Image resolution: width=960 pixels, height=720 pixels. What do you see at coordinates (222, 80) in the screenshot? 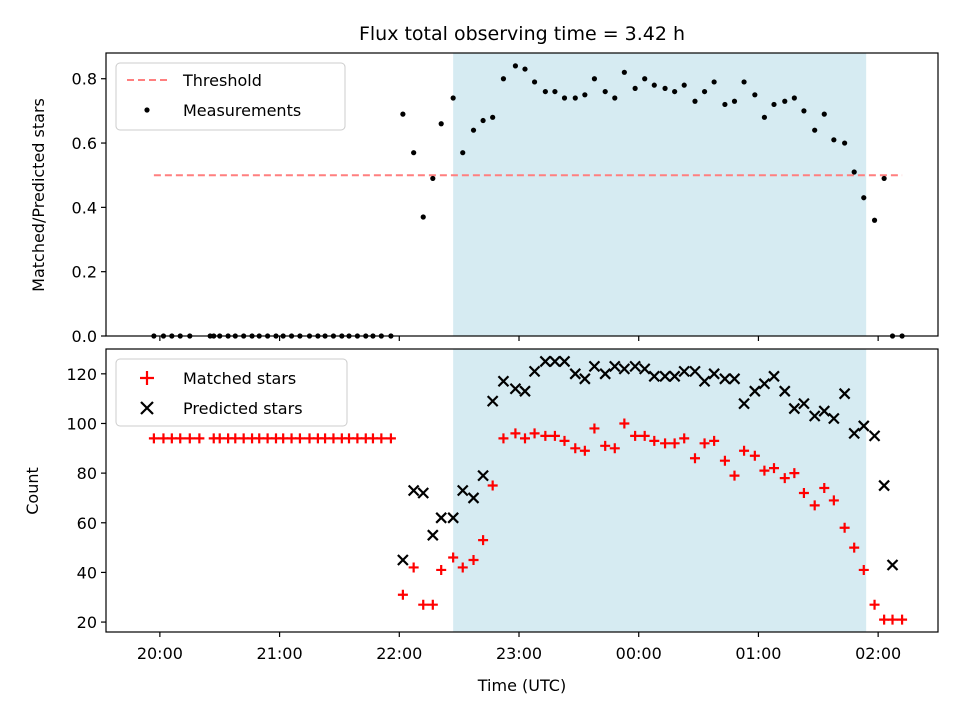
I see `threshold-legend-label: Threshold` at bounding box center [222, 80].